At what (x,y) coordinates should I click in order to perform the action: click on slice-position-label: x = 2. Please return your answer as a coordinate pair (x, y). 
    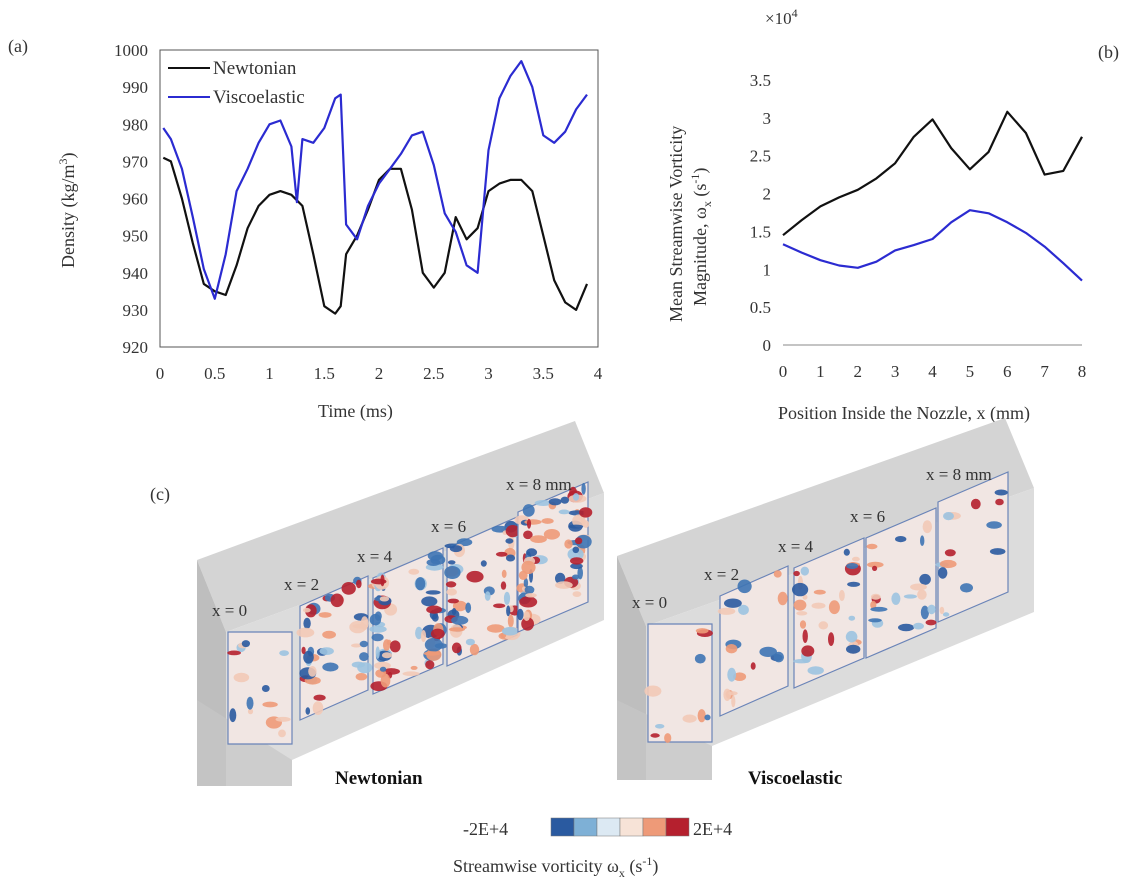
    Looking at the image, I should click on (721, 574).